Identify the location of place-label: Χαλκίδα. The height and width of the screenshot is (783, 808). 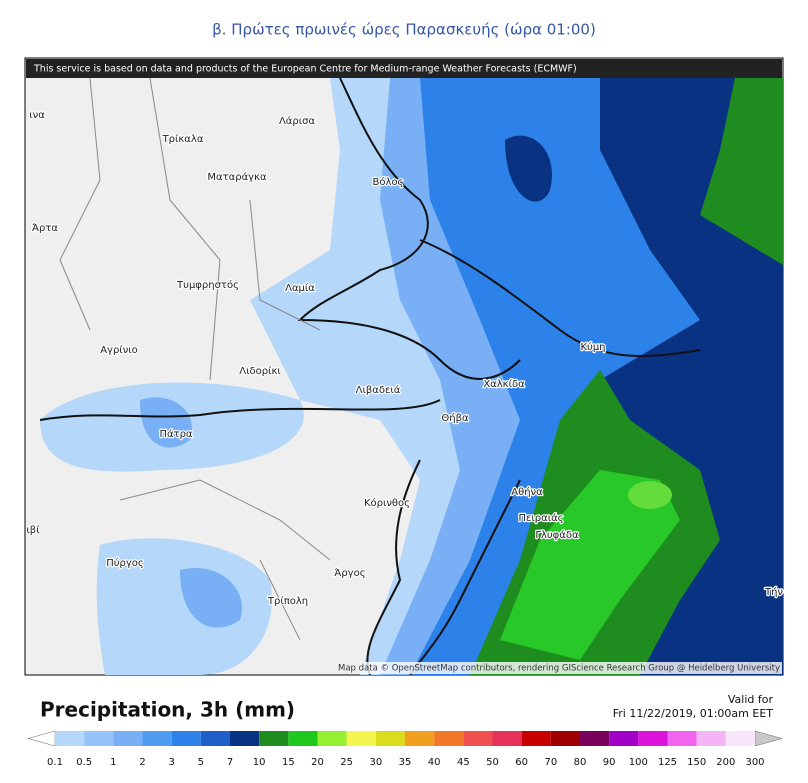
(504, 384).